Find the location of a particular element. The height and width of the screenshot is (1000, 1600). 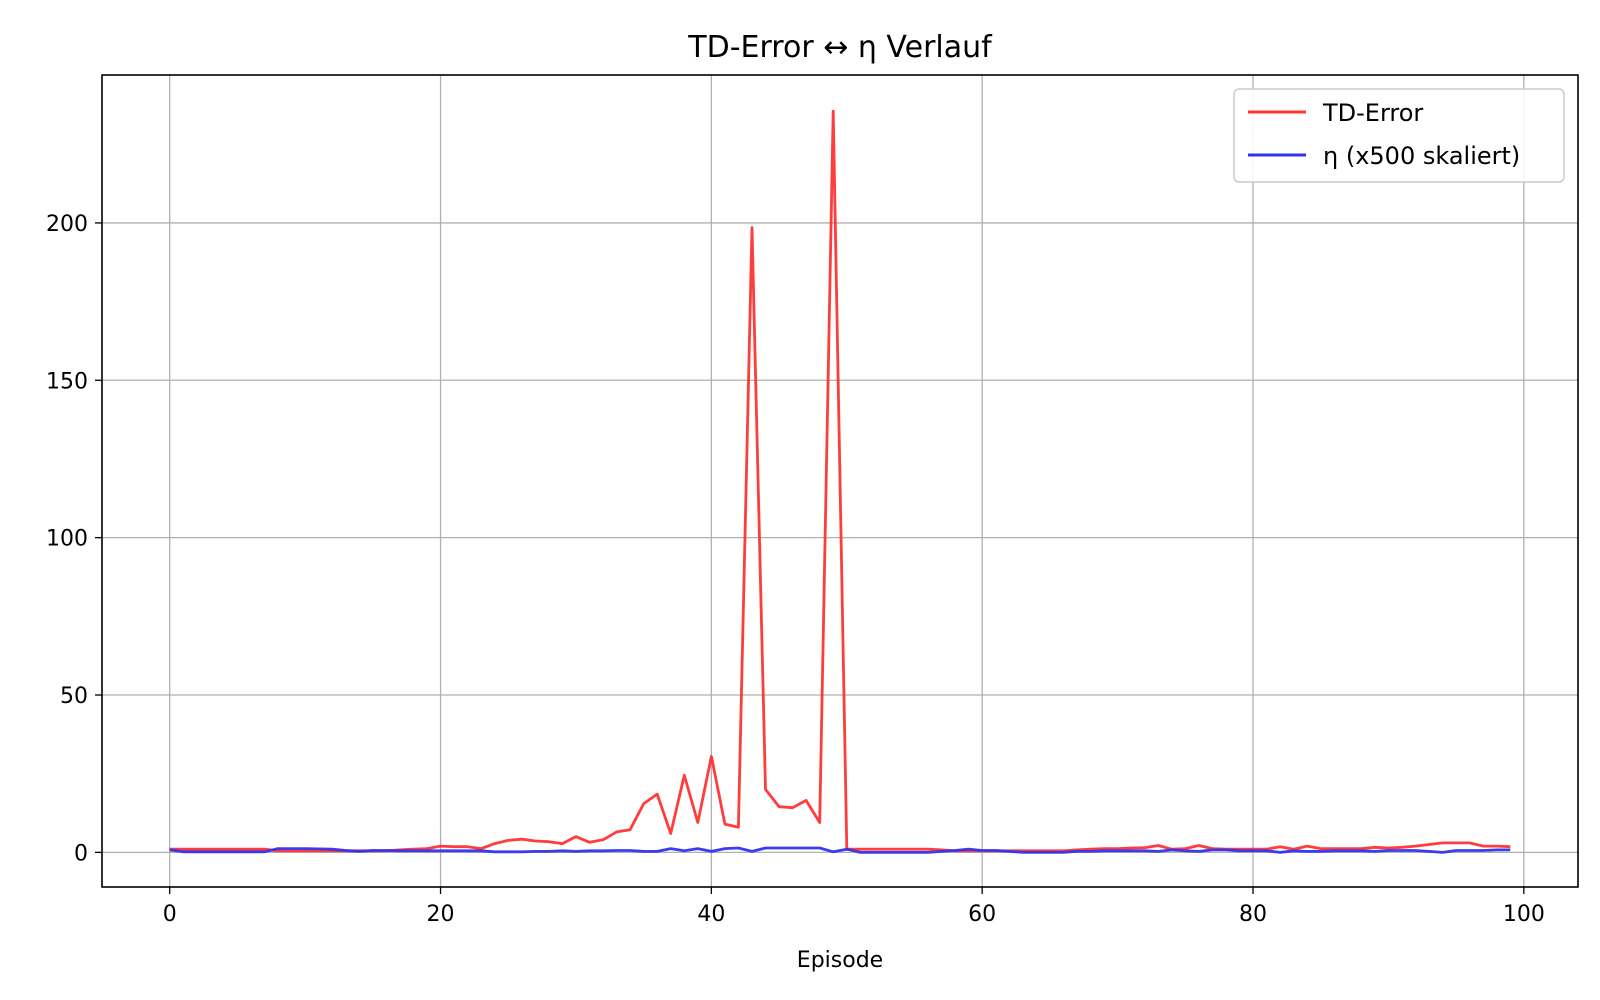

y-tick-label: 200 is located at coordinates (67, 224).